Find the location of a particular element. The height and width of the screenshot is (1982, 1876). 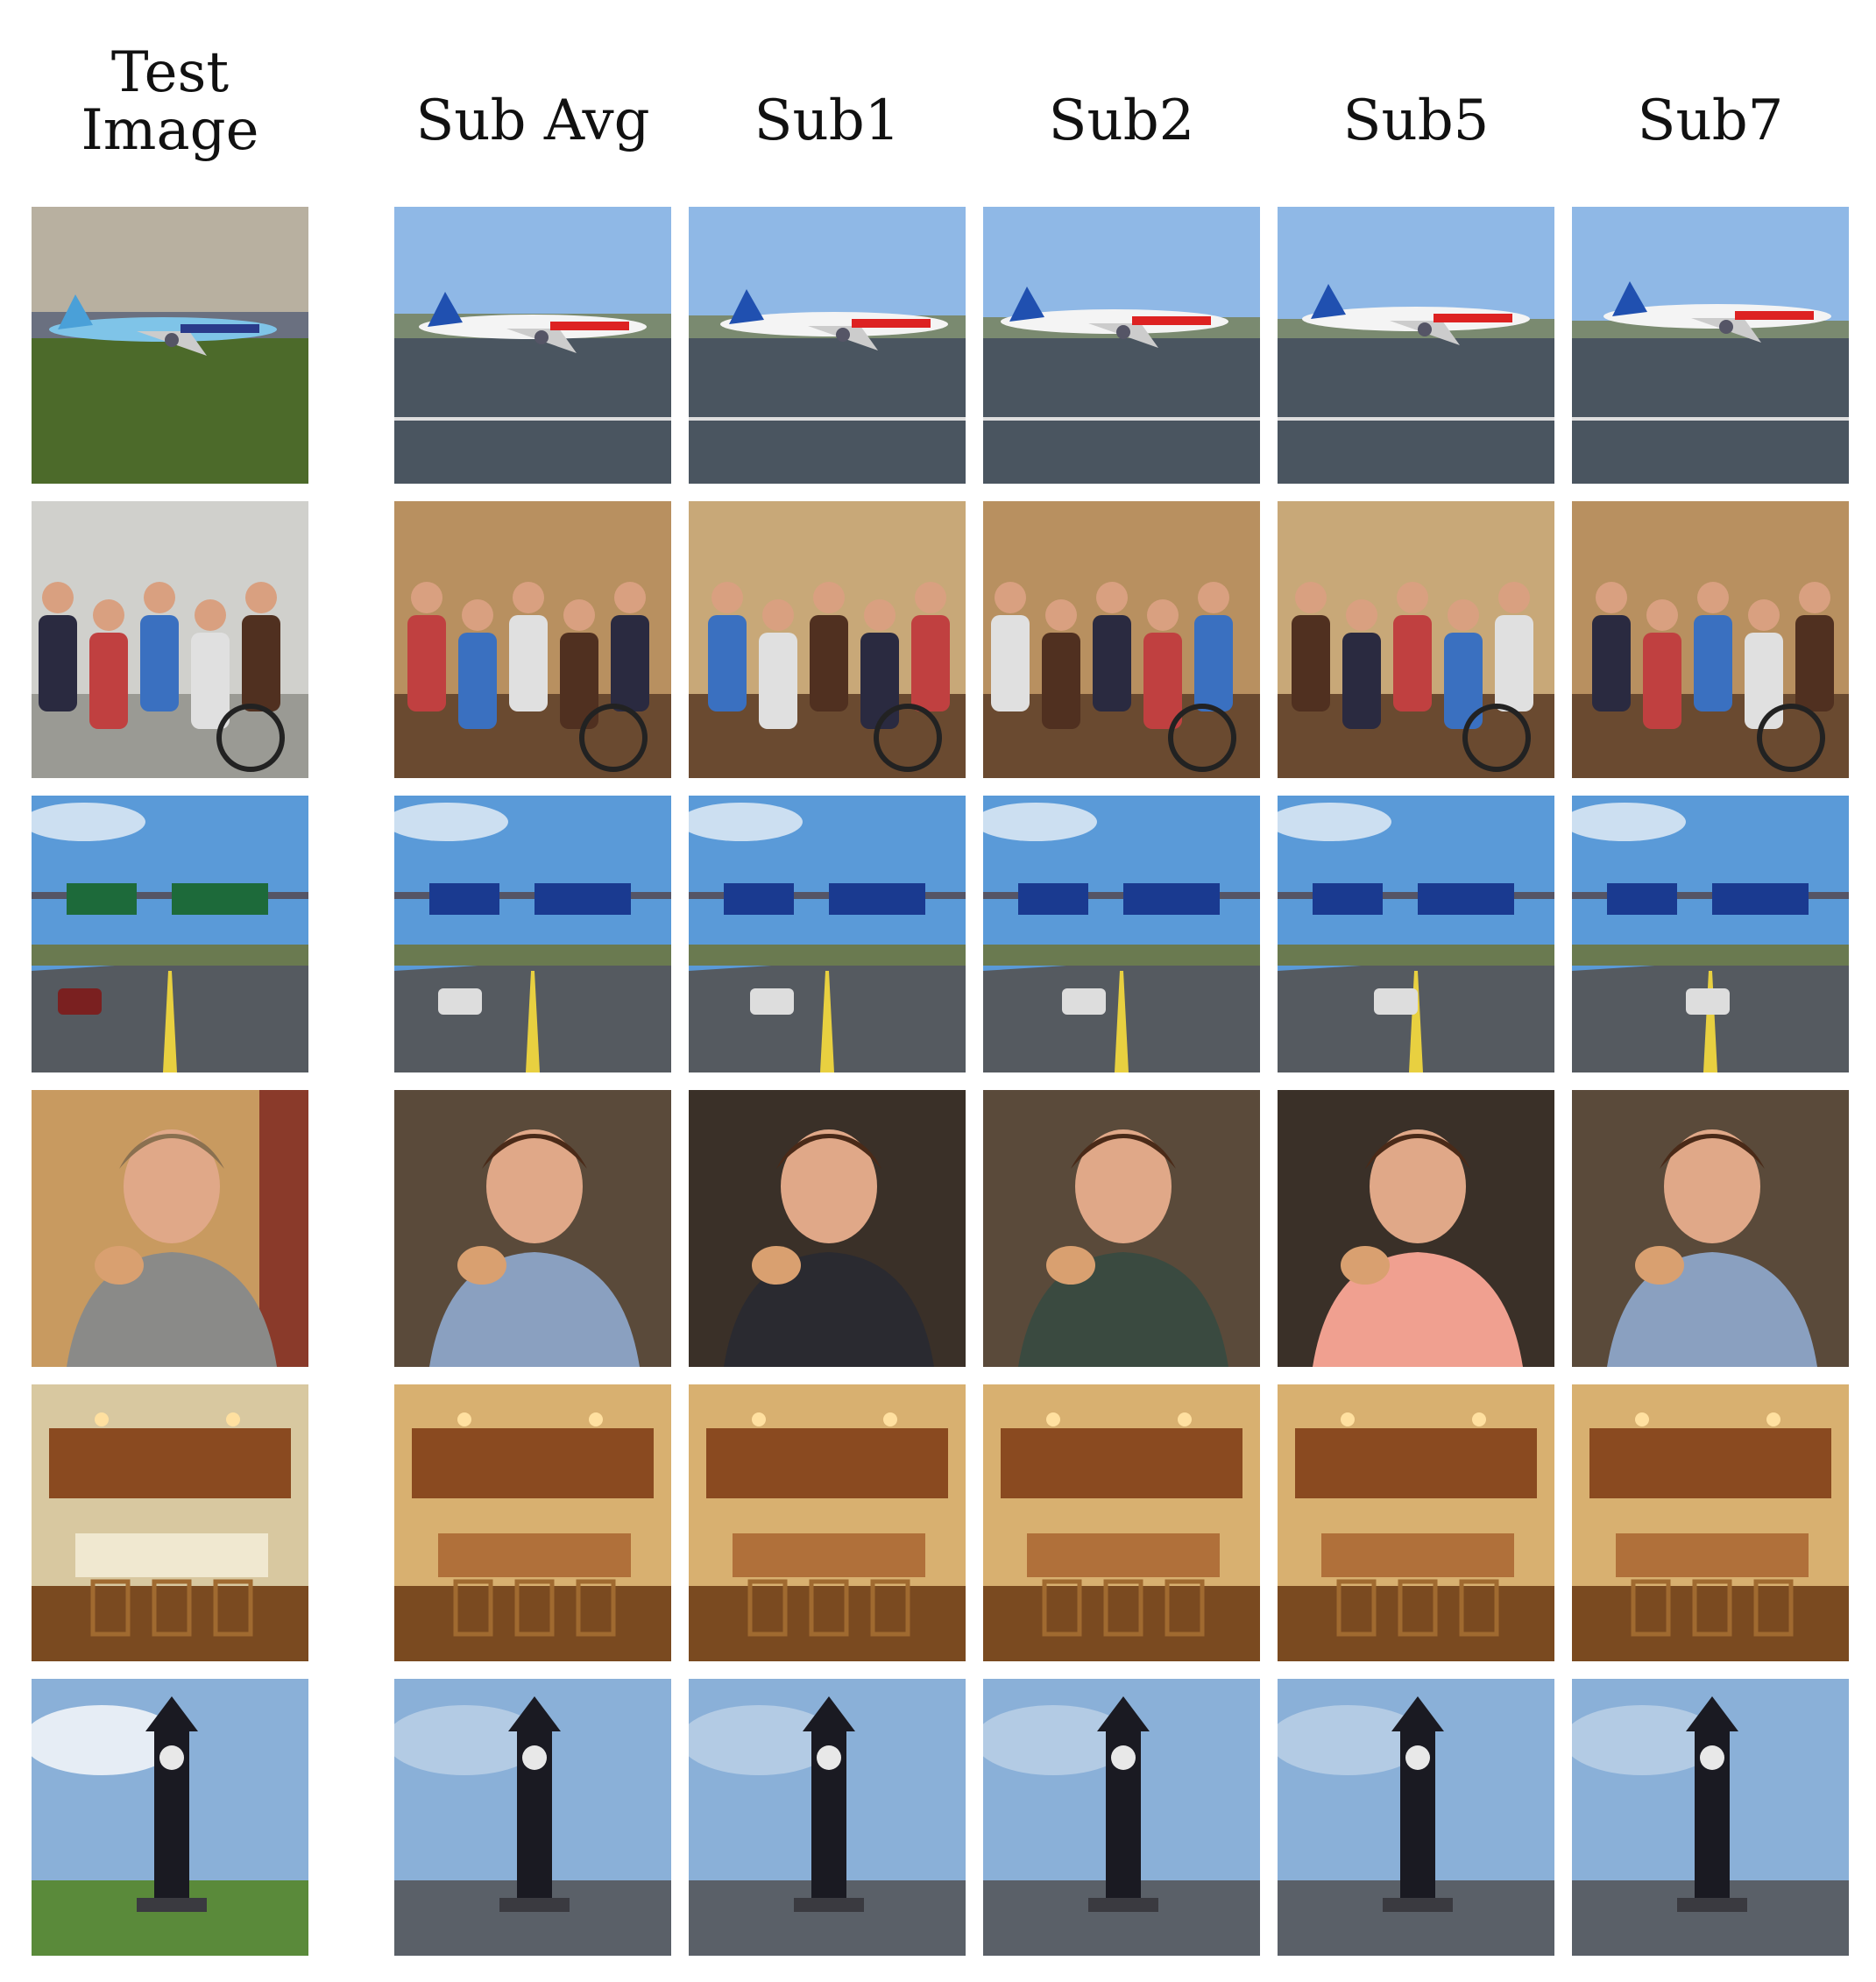

header-test-line2: Image is located at coordinates (170, 130).